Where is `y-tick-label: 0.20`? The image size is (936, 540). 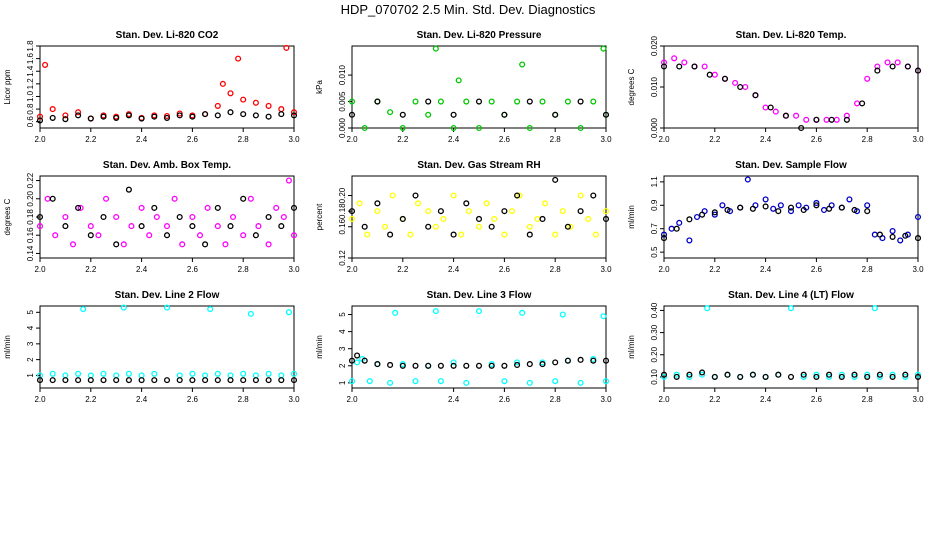
y-tick-label: 0.20 is located at coordinates (342, 195).